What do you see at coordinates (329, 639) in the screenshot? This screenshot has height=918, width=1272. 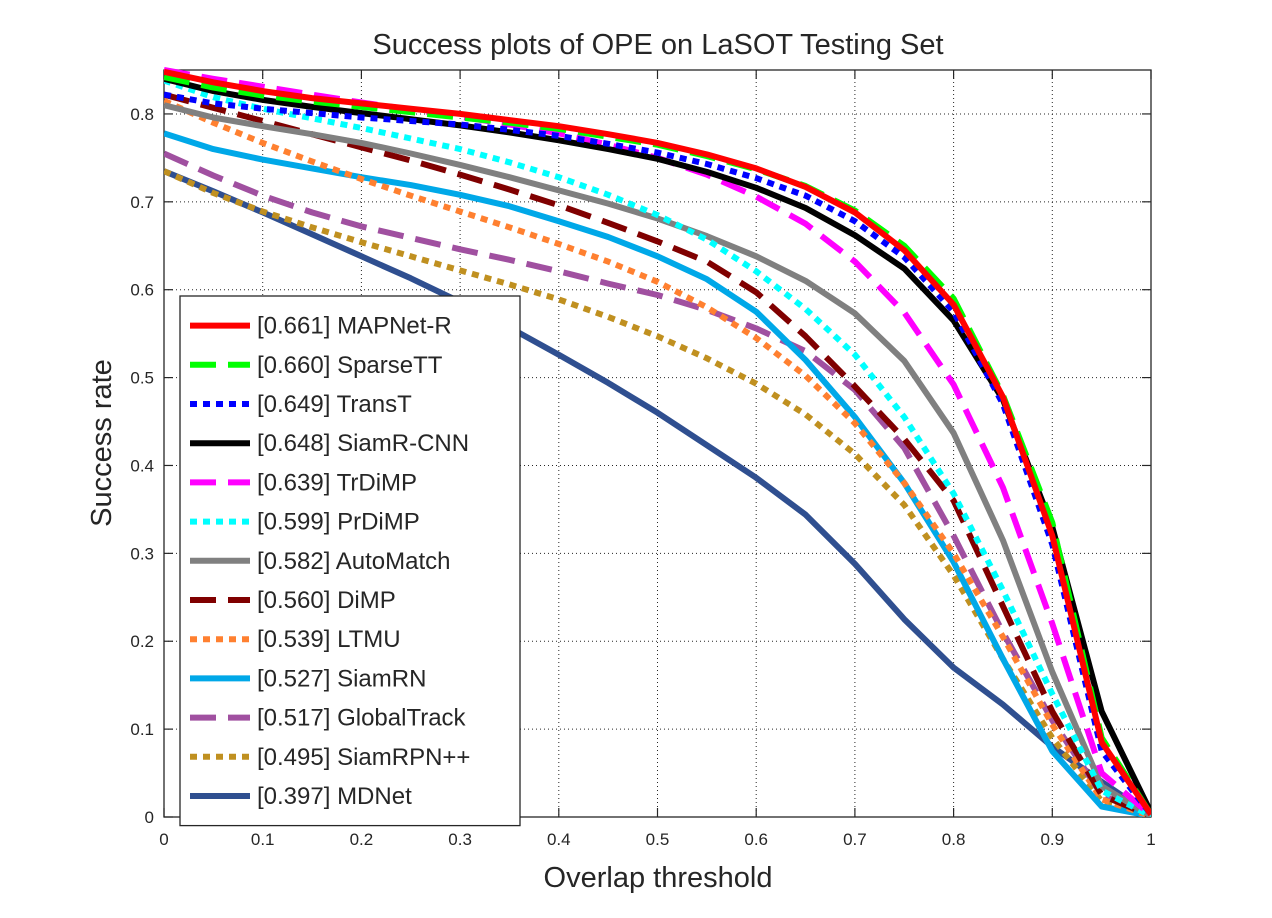 I see `legend-label: [0.539] LTMU` at bounding box center [329, 639].